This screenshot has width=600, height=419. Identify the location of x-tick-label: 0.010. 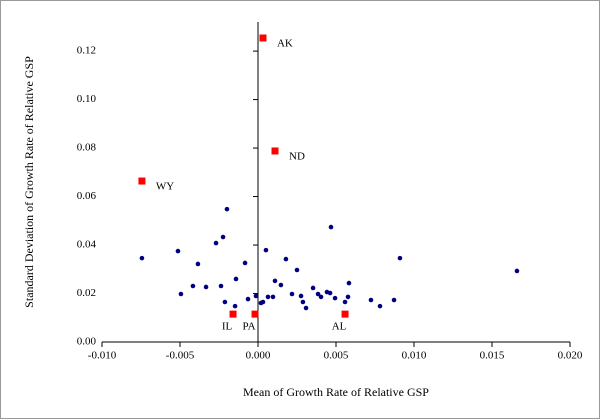
(414, 356).